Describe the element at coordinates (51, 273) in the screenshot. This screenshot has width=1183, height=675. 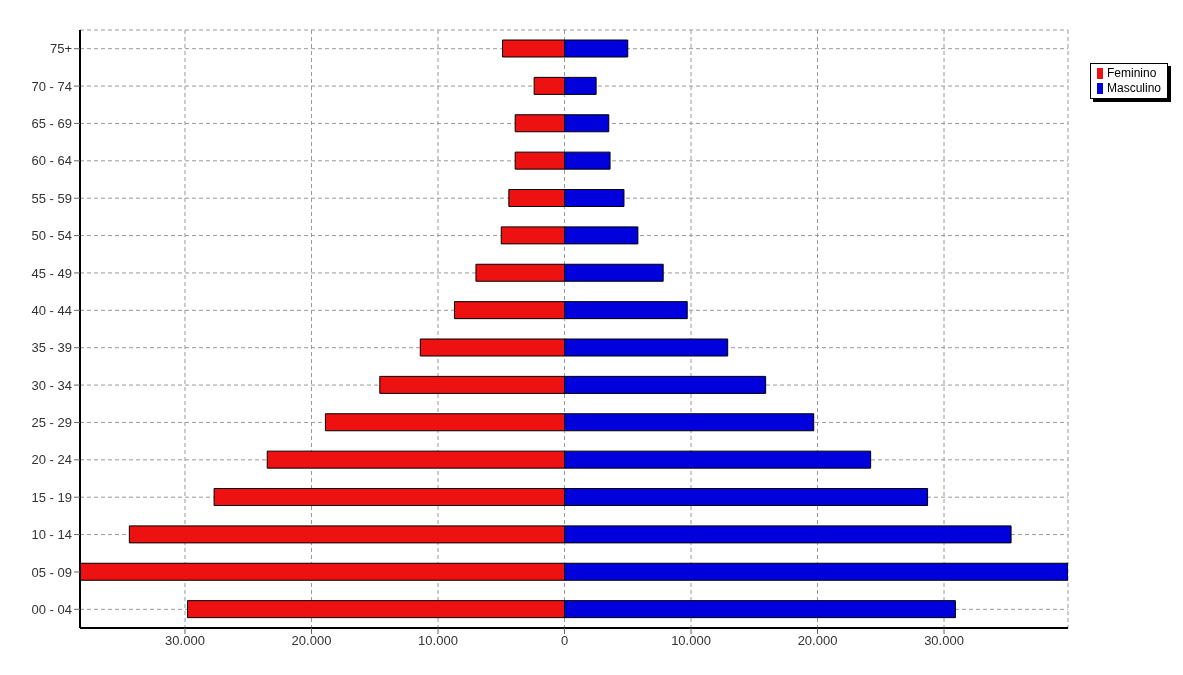
I see `y-tick-label: 45 - 49` at that location.